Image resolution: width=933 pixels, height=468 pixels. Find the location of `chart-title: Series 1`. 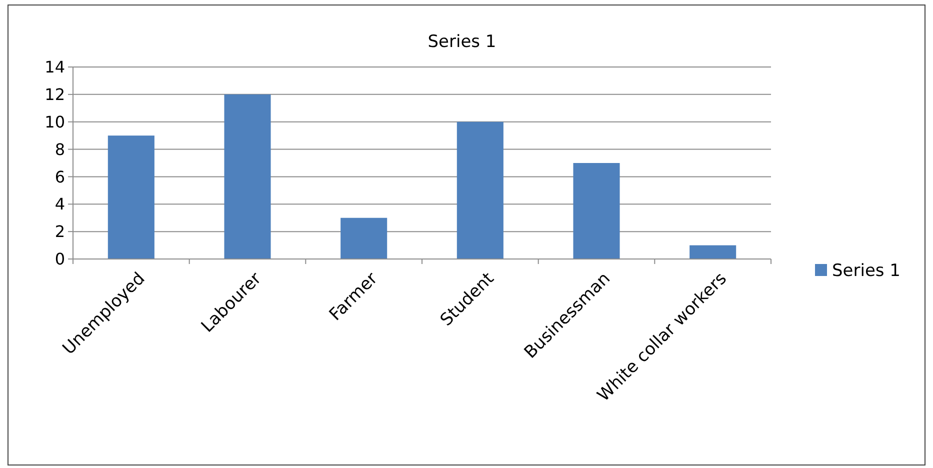

chart-title: Series 1 is located at coordinates (462, 42).